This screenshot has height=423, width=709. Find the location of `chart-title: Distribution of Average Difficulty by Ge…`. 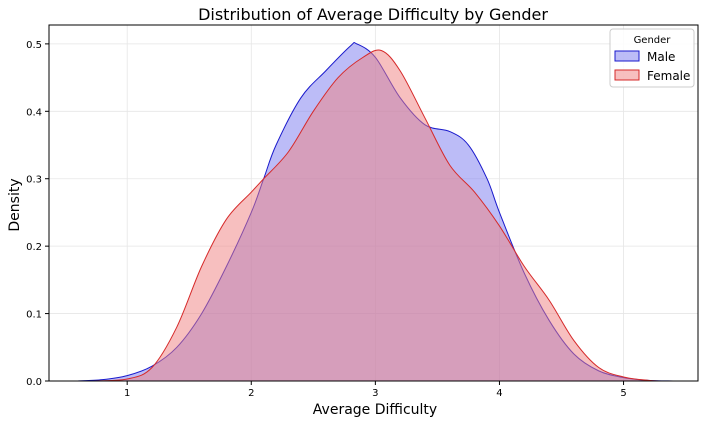

chart-title: Distribution of Average Difficulty by Ge… is located at coordinates (373, 14).